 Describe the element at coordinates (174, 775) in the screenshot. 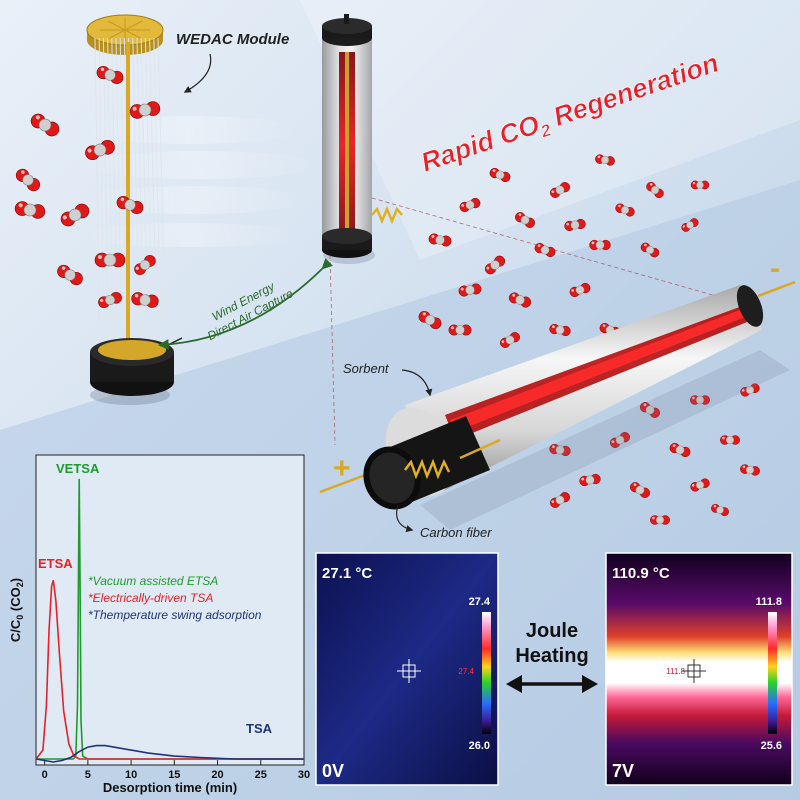

I see `x-tick-label: 15` at that location.